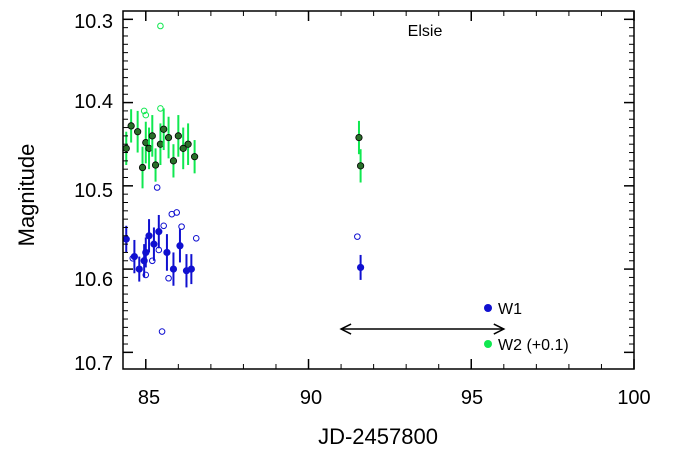 Image resolution: width=673 pixels, height=451 pixels. I want to click on legend-label-w2: W2 (+0.1), so click(533, 345).